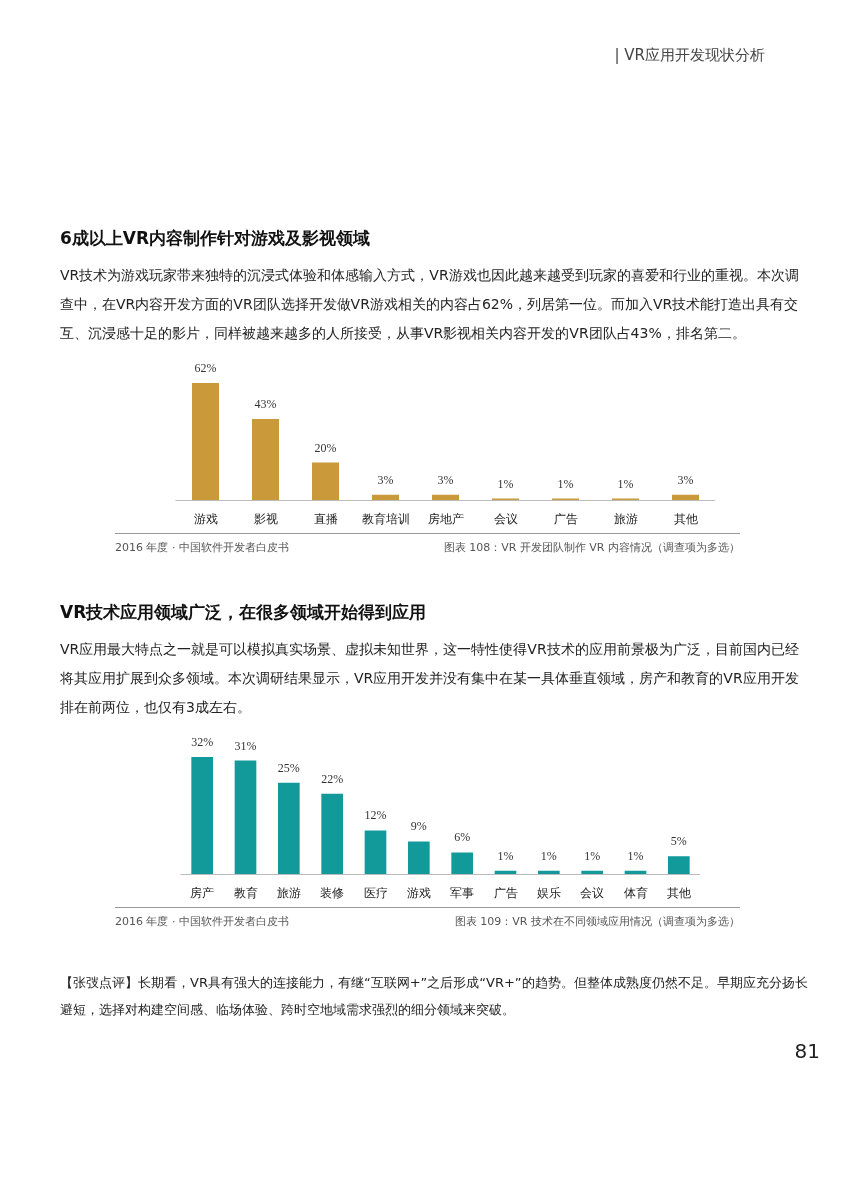 The width and height of the screenshot is (857, 1195). What do you see at coordinates (445, 518) in the screenshot?
I see `x-tick-label: 房地产` at bounding box center [445, 518].